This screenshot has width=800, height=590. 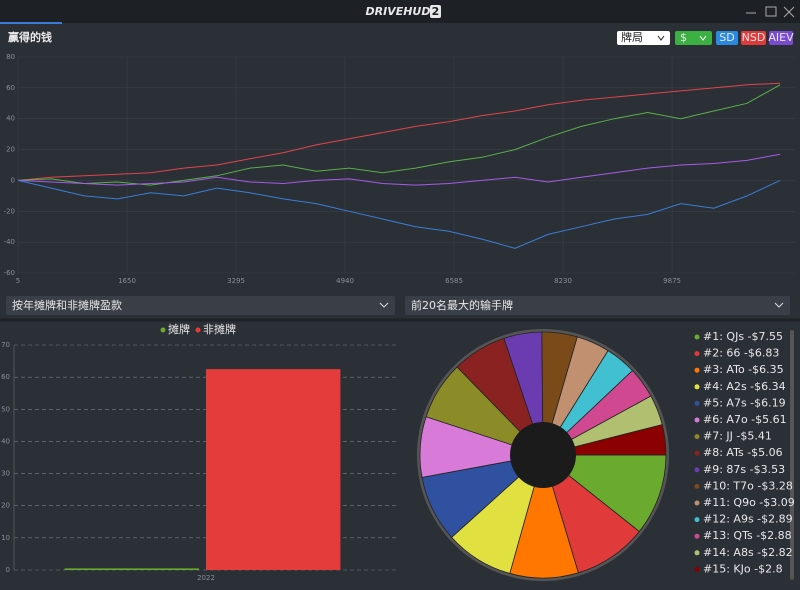 What do you see at coordinates (747, 535) in the screenshot?
I see `legend-label: #13: QTs -$2.88` at bounding box center [747, 535].